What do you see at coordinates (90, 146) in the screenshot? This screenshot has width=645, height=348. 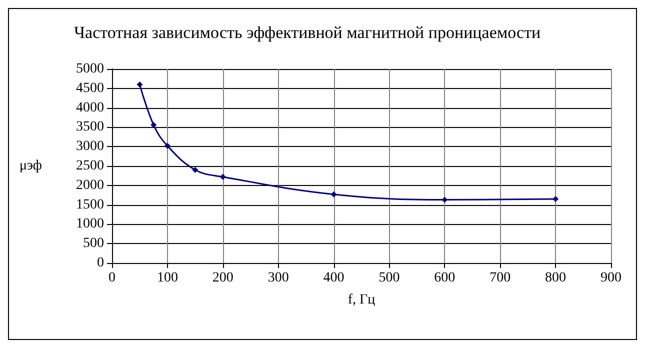 I see `y-tick-label: 3000` at bounding box center [90, 146].